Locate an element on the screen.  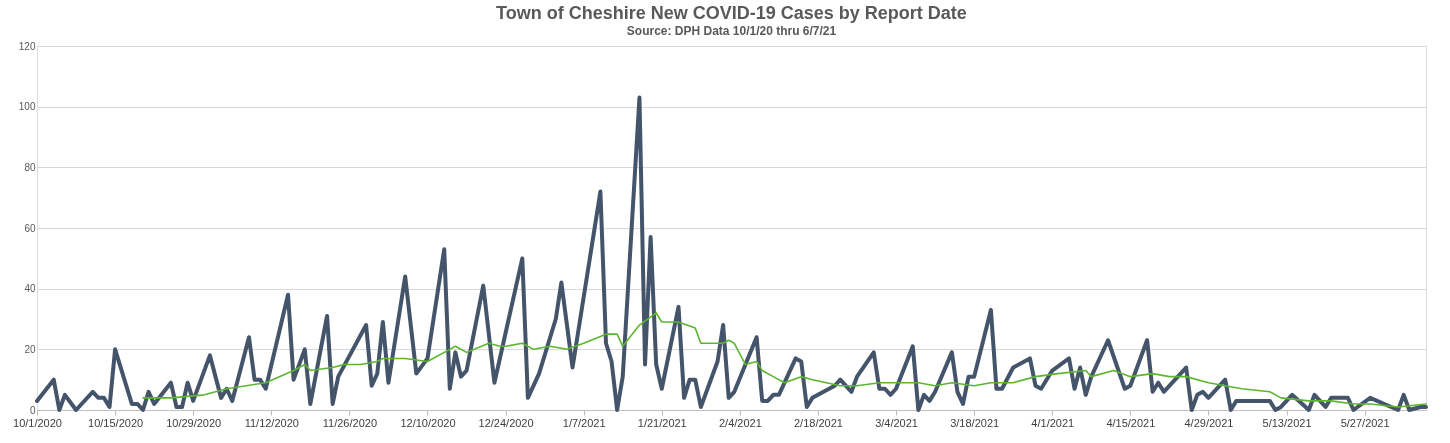
x-tick-label: 4/1/2021 is located at coordinates (1053, 422).